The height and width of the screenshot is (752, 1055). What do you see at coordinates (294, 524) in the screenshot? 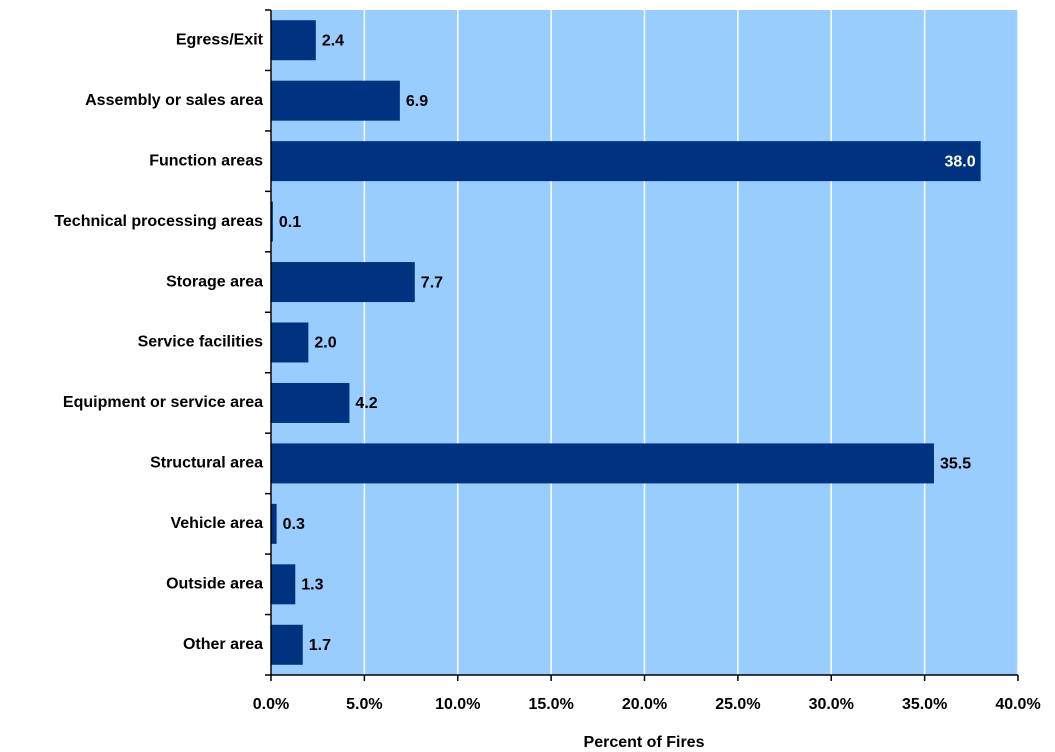
I see `value-label: 0.3` at bounding box center [294, 524].